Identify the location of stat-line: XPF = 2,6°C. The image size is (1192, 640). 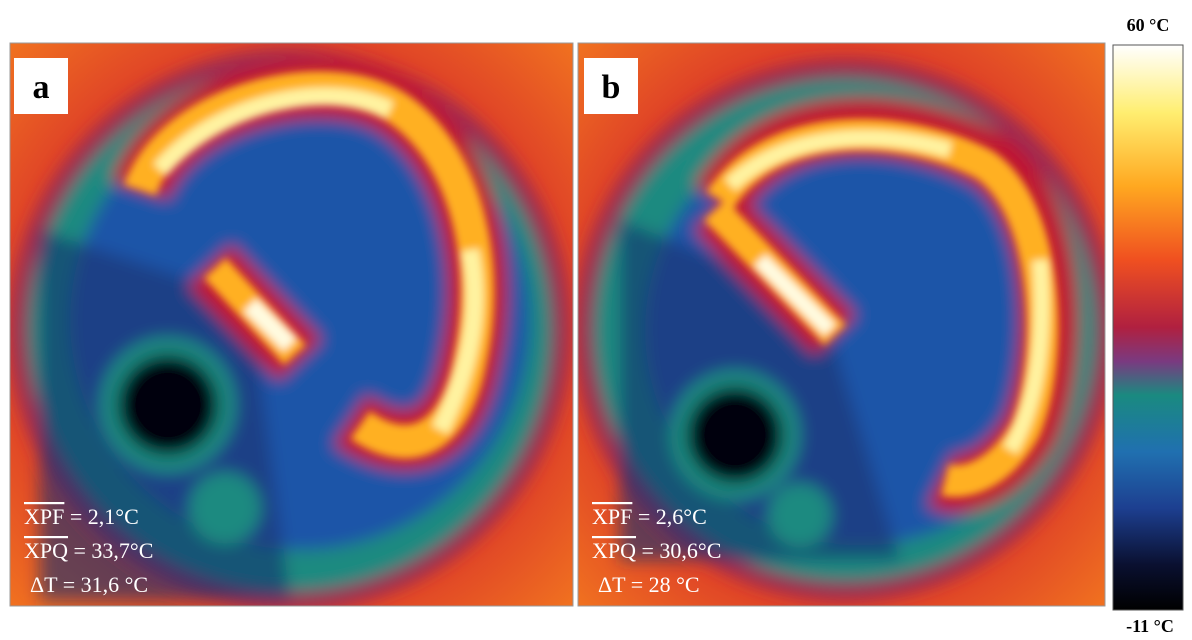
(649, 516).